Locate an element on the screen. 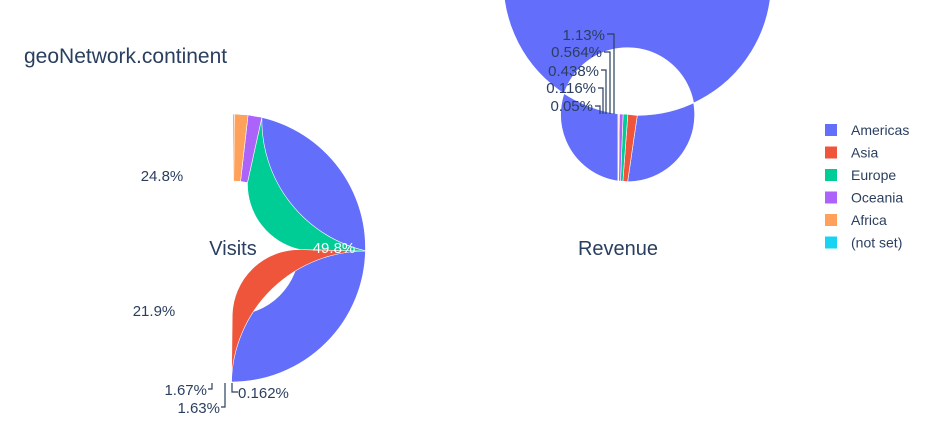 This screenshot has height=443, width=941. data-label-revenue-africa: 0.116% is located at coordinates (571, 88).